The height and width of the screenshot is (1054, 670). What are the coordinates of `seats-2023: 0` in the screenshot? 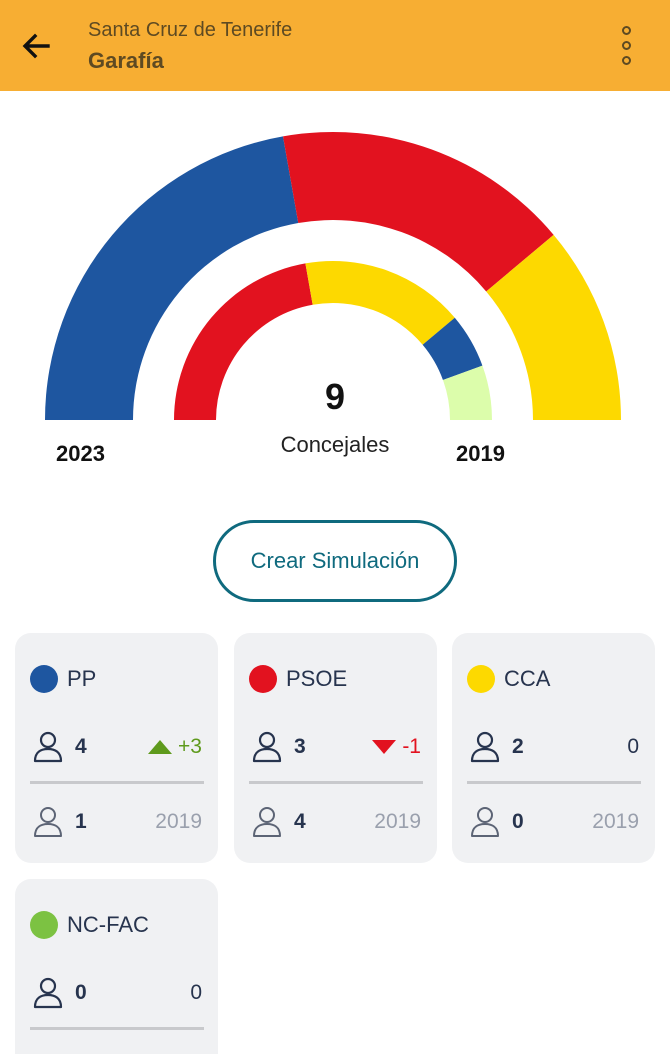 It's located at (81, 992).